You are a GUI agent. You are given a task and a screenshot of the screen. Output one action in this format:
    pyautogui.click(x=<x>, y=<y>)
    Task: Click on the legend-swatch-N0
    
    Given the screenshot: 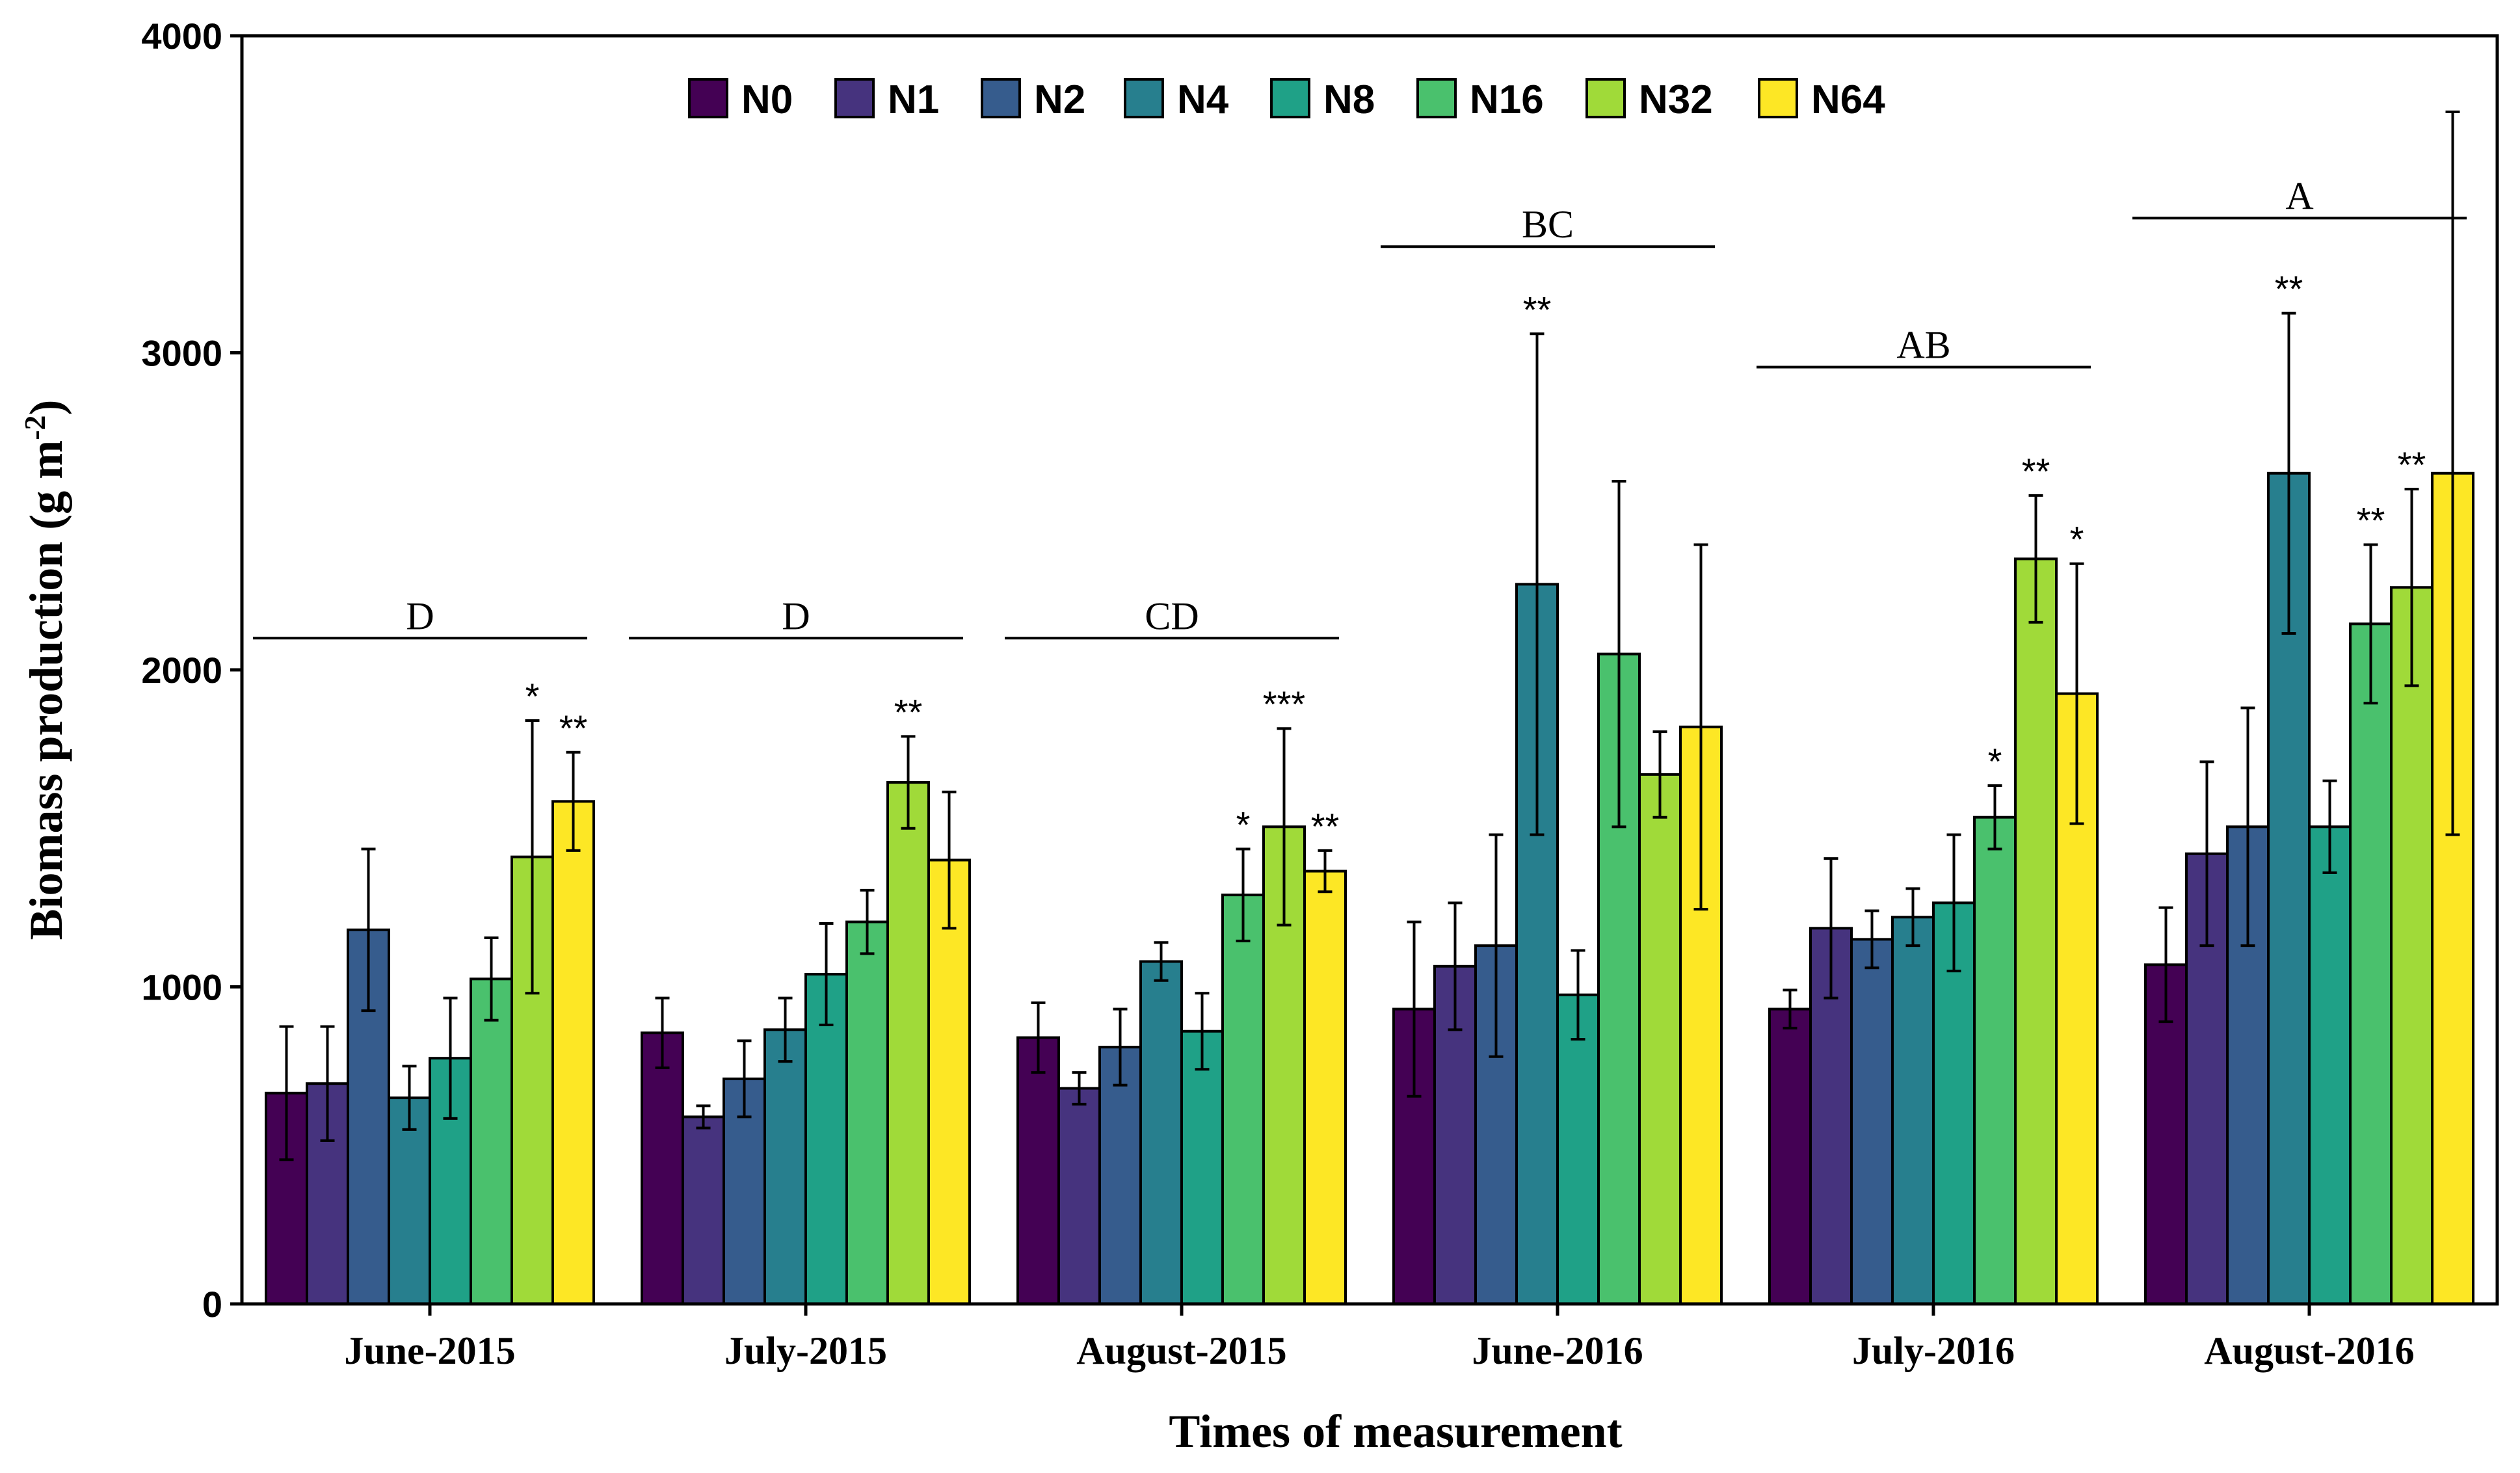 What is the action you would take?
    pyautogui.click(x=708, y=98)
    